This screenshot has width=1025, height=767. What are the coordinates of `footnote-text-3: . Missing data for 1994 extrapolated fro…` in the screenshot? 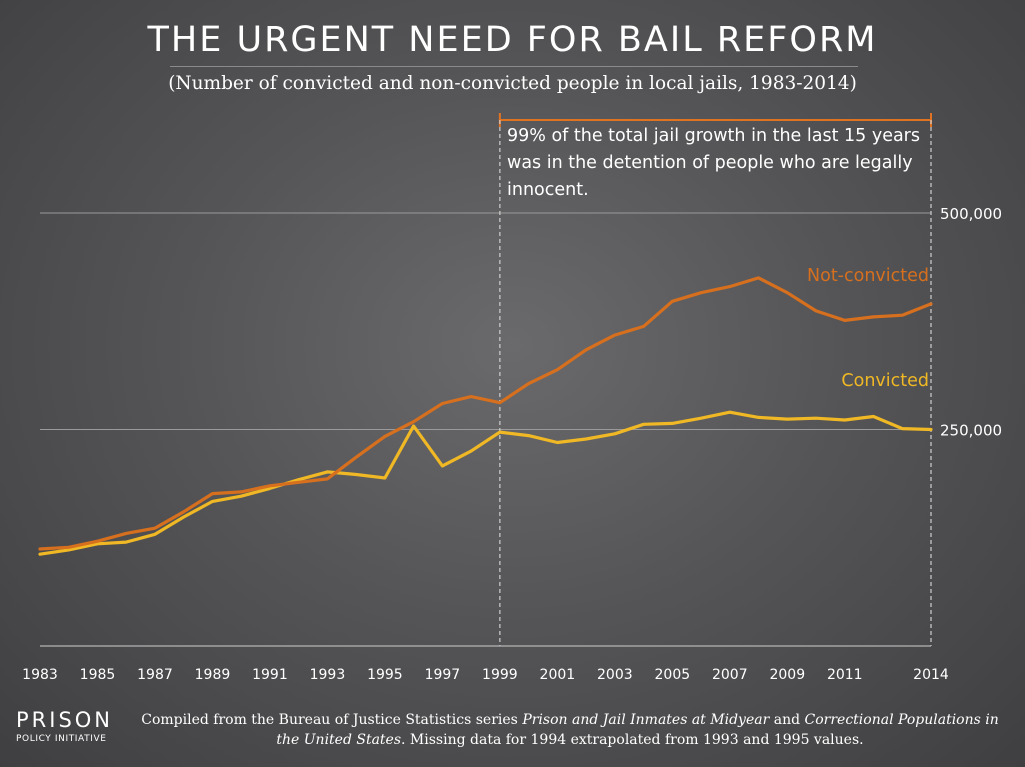 It's located at (632, 740).